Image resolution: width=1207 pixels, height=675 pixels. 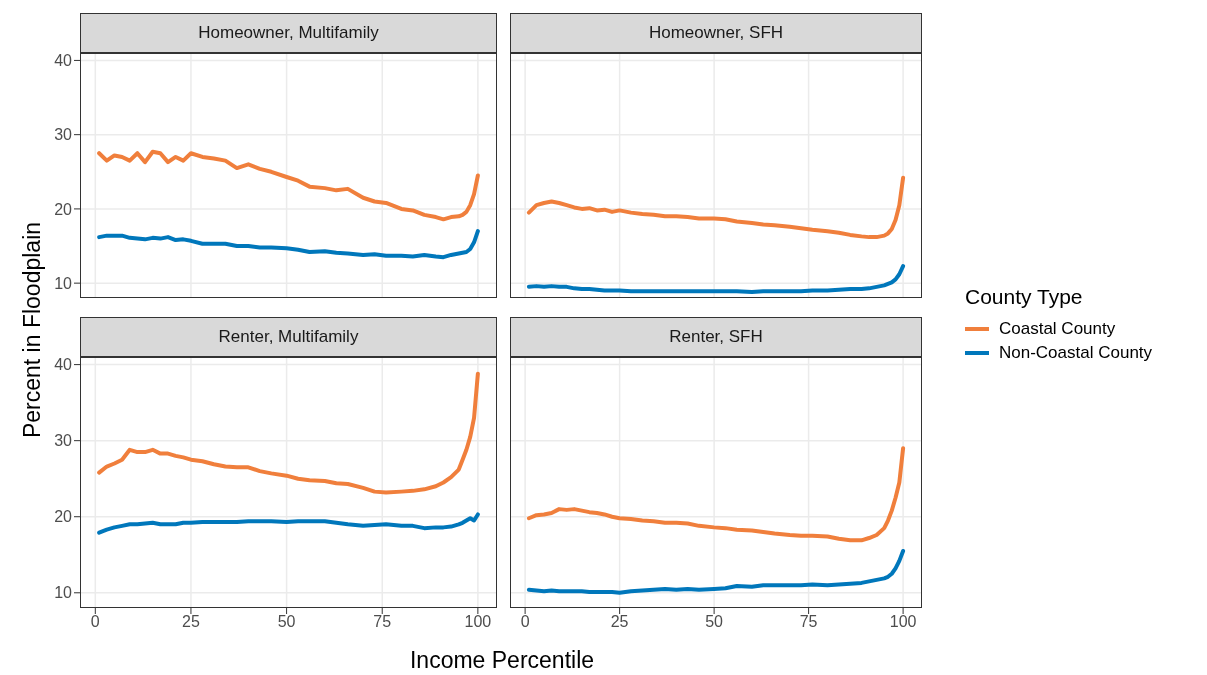 I want to click on legend-label: Coastal County, so click(x=1057, y=329).